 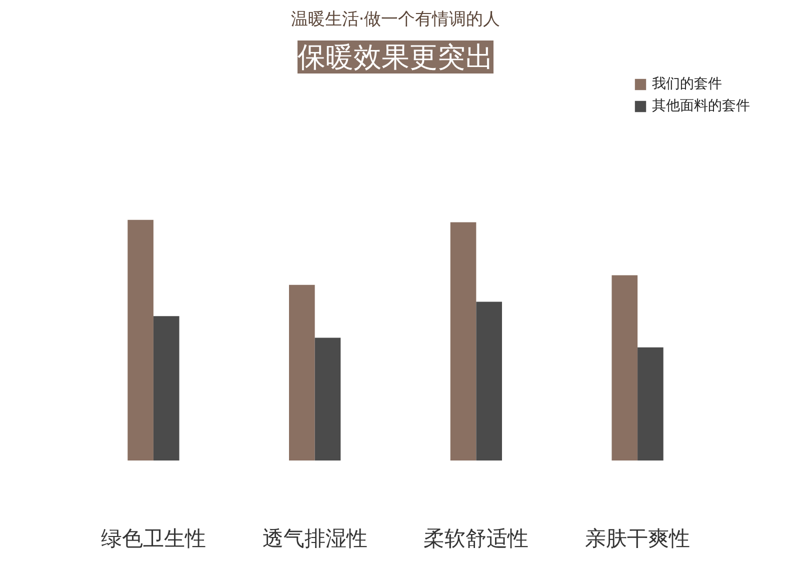 What do you see at coordinates (153, 538) in the screenshot?
I see `x-tick-label: 绿色卫生性` at bounding box center [153, 538].